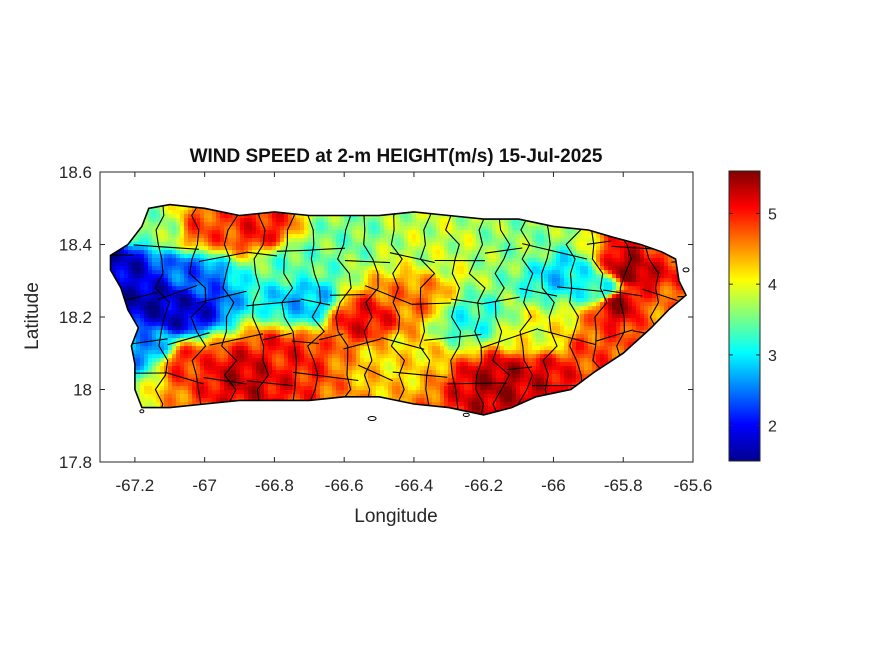  I want to click on y-tick-label: 18.4, so click(75, 245).